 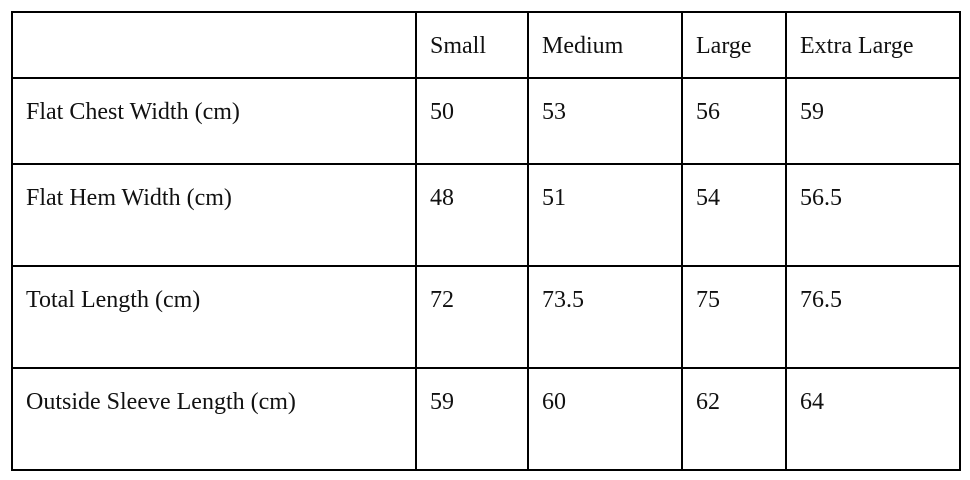 What do you see at coordinates (734, 317) in the screenshot?
I see `value-cell: 75` at bounding box center [734, 317].